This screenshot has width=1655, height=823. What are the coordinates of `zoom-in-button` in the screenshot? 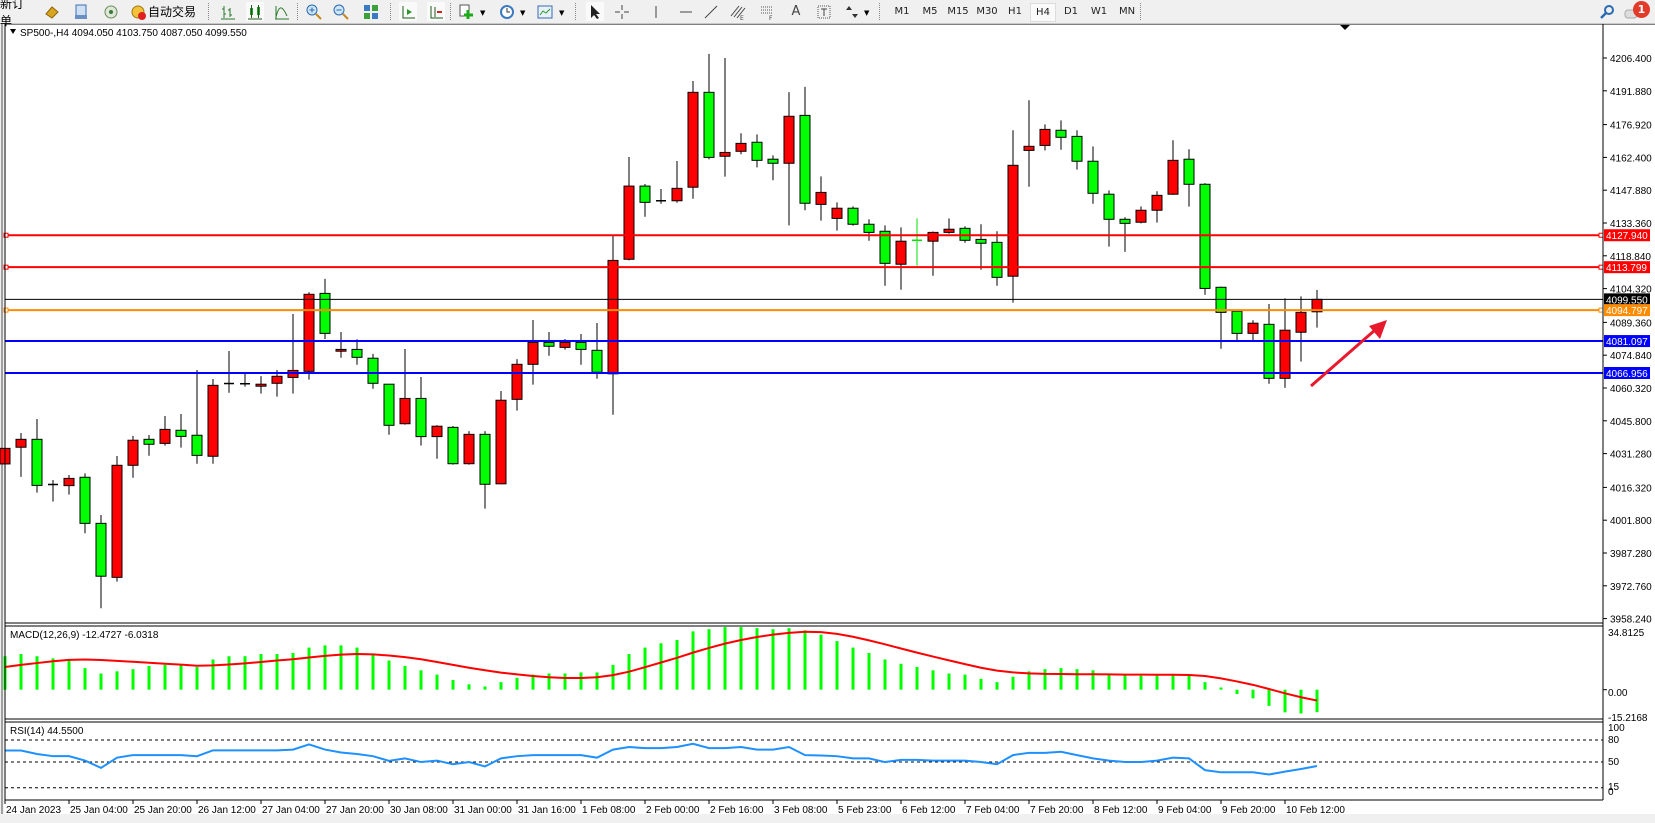 It's located at (314, 11).